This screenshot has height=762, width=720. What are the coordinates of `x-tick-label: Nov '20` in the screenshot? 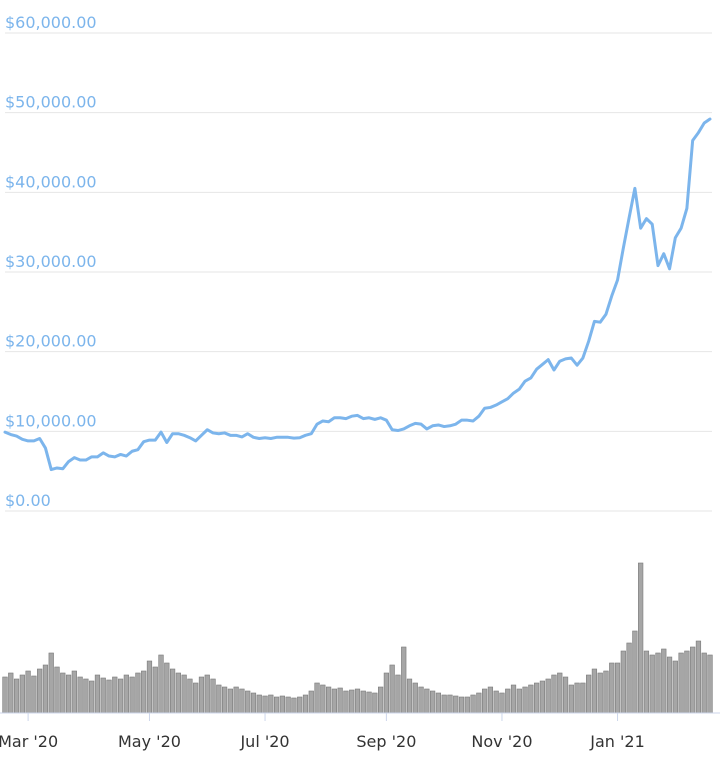 It's located at (501, 741).